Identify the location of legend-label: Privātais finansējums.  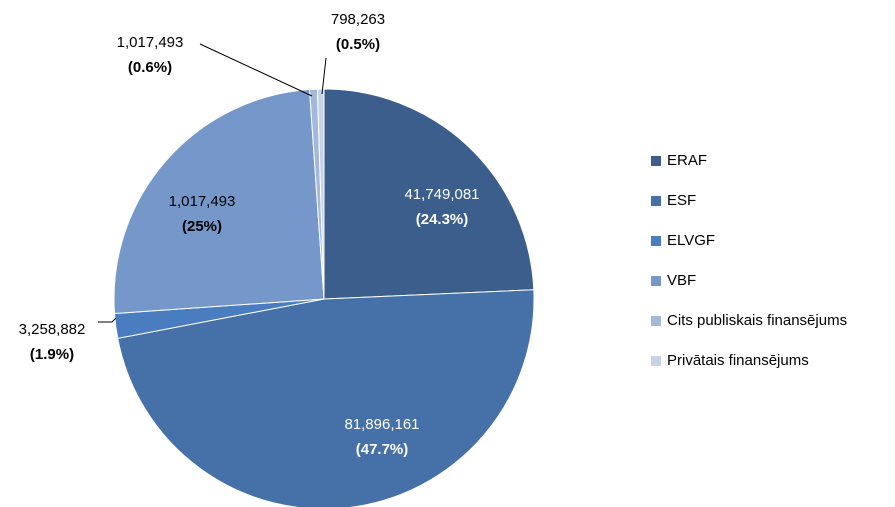
(738, 360).